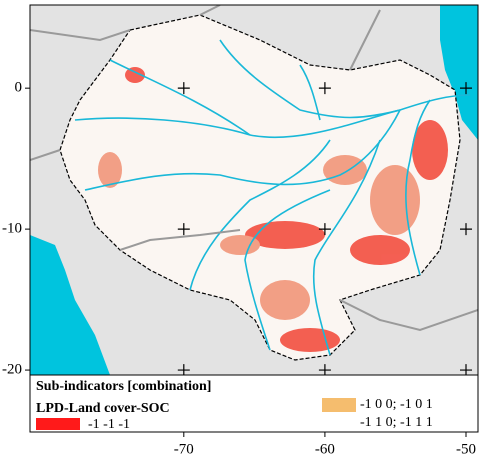 Image resolution: width=484 pixels, height=472 pixels. I want to click on x-tick-label: -60, so click(325, 449).